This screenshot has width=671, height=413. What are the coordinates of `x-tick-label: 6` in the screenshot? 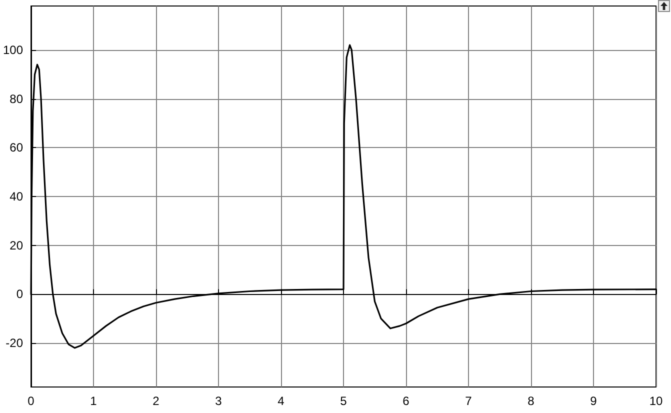 It's located at (406, 401).